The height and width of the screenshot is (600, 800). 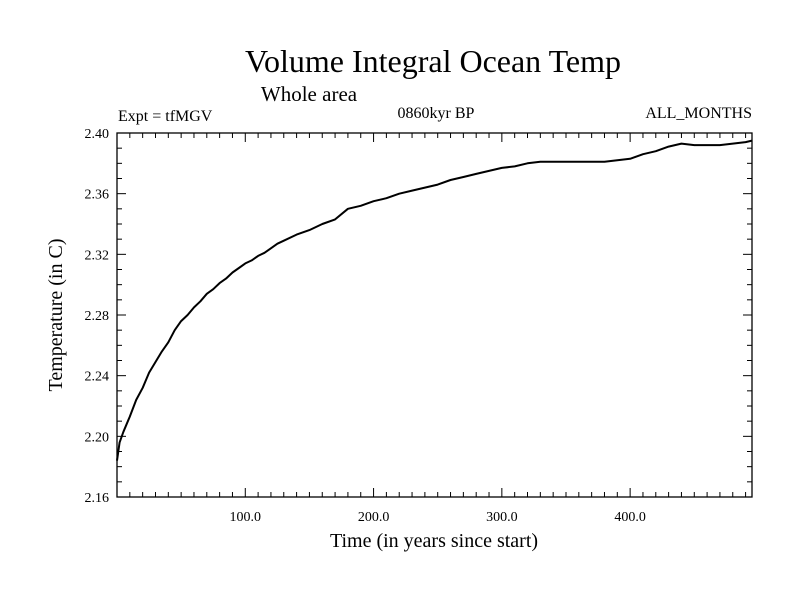 I want to click on period-label: 0860kyr BP, so click(x=436, y=113).